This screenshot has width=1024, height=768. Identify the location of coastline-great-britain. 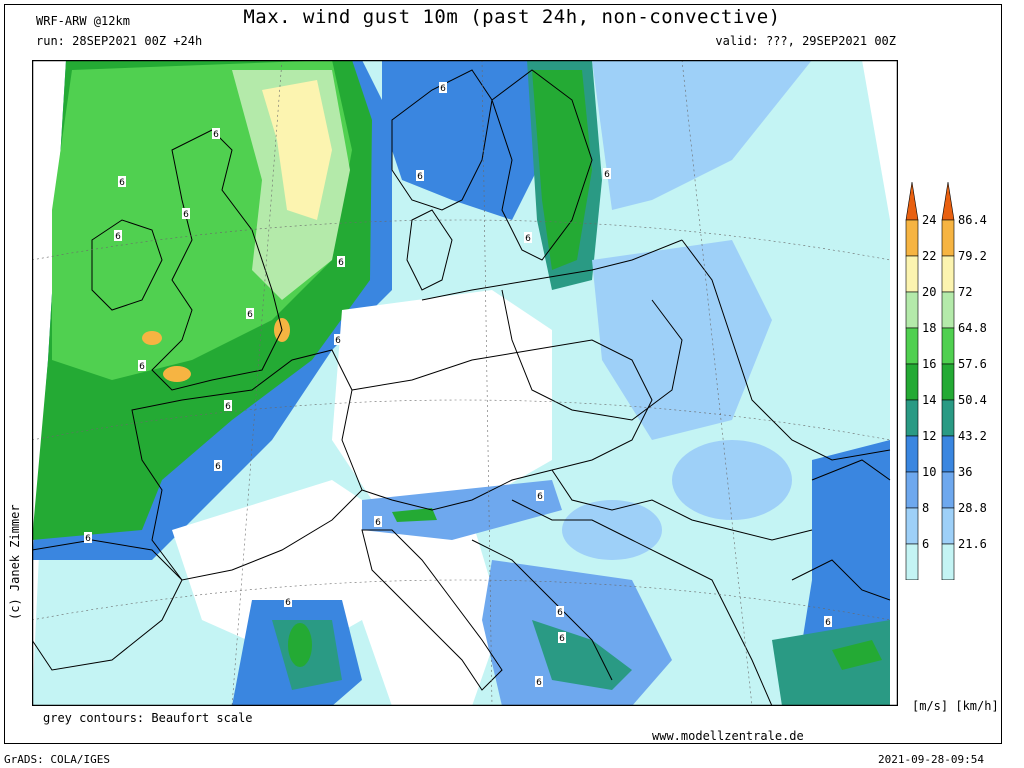
(217, 260).